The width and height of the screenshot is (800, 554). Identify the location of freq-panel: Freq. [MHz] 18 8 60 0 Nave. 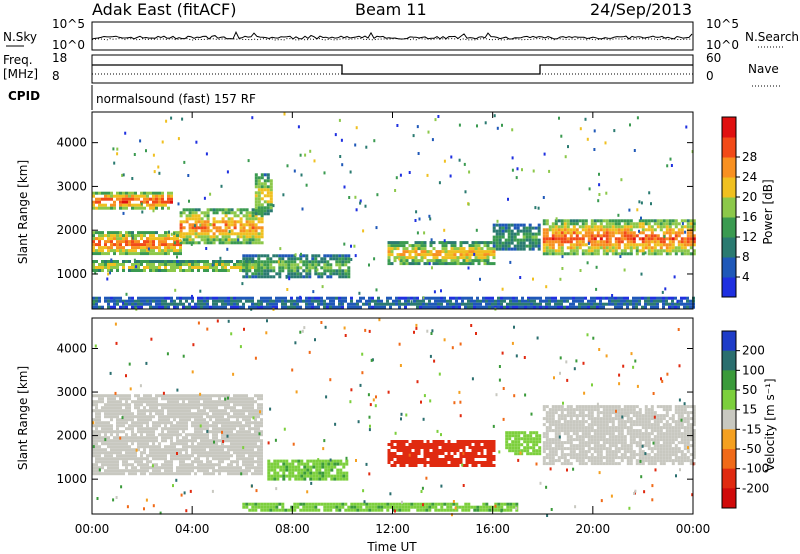
(391, 69).